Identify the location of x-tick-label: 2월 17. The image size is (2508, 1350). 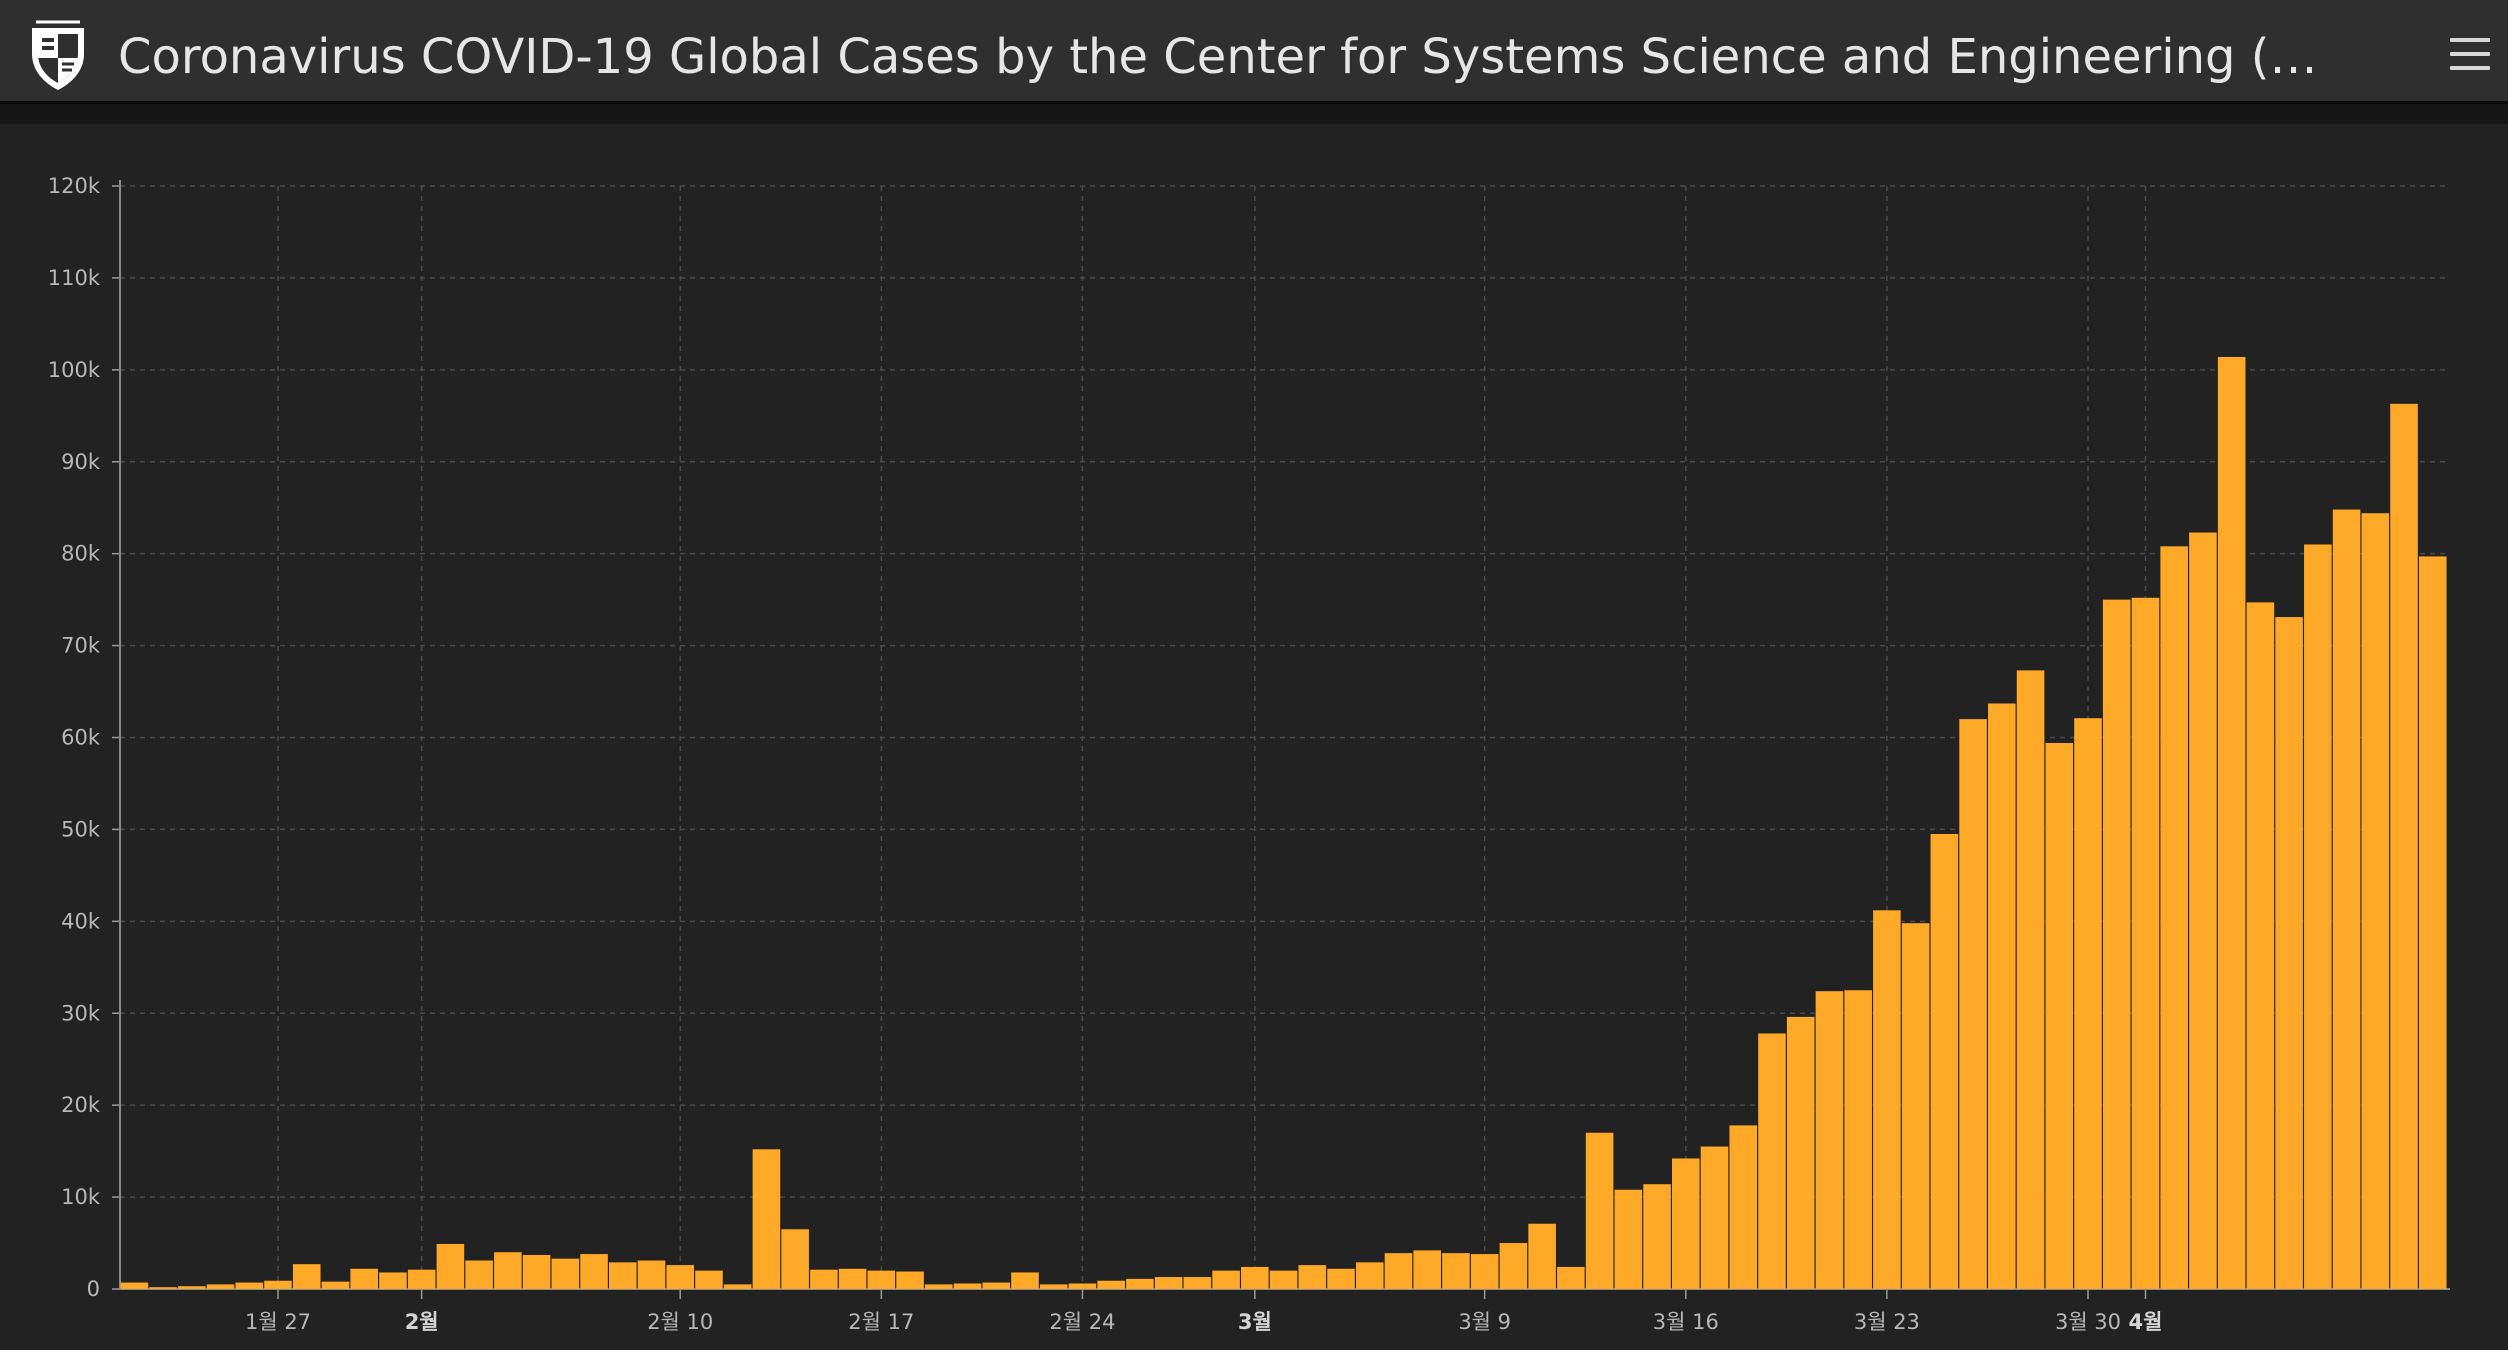
(881, 1322).